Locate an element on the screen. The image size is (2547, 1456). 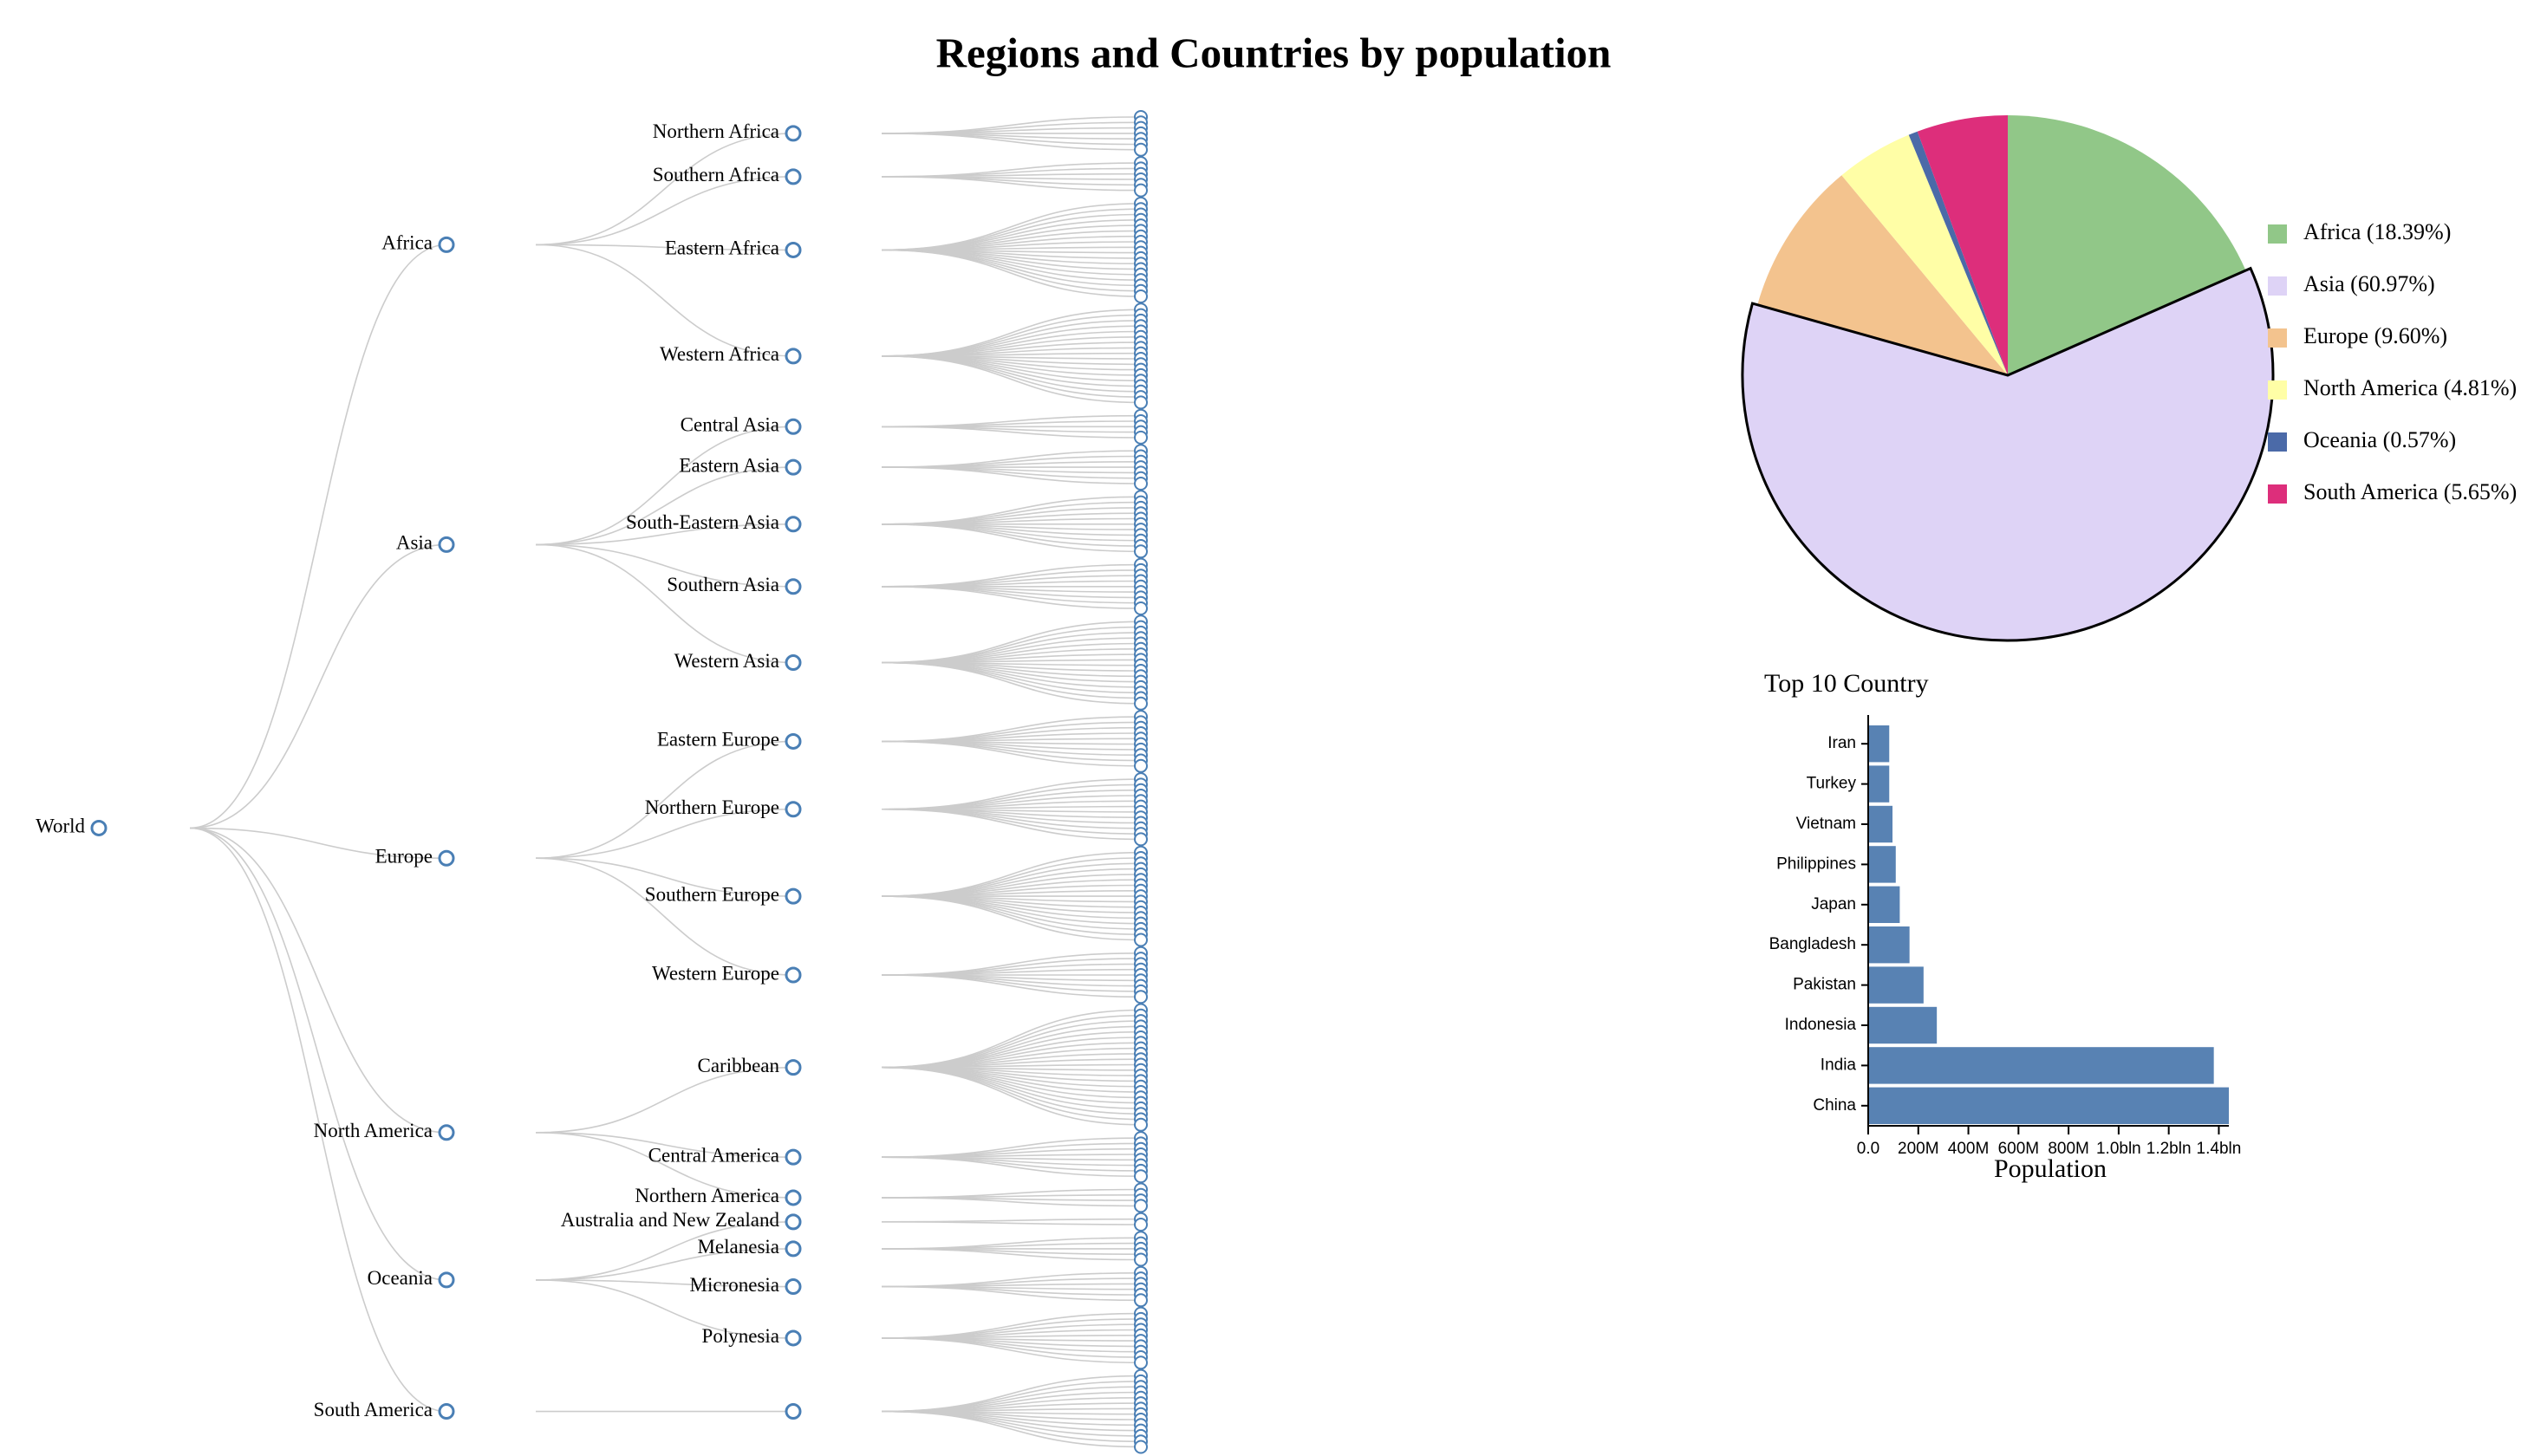
subregion-label: Caribbean is located at coordinates (738, 1065).